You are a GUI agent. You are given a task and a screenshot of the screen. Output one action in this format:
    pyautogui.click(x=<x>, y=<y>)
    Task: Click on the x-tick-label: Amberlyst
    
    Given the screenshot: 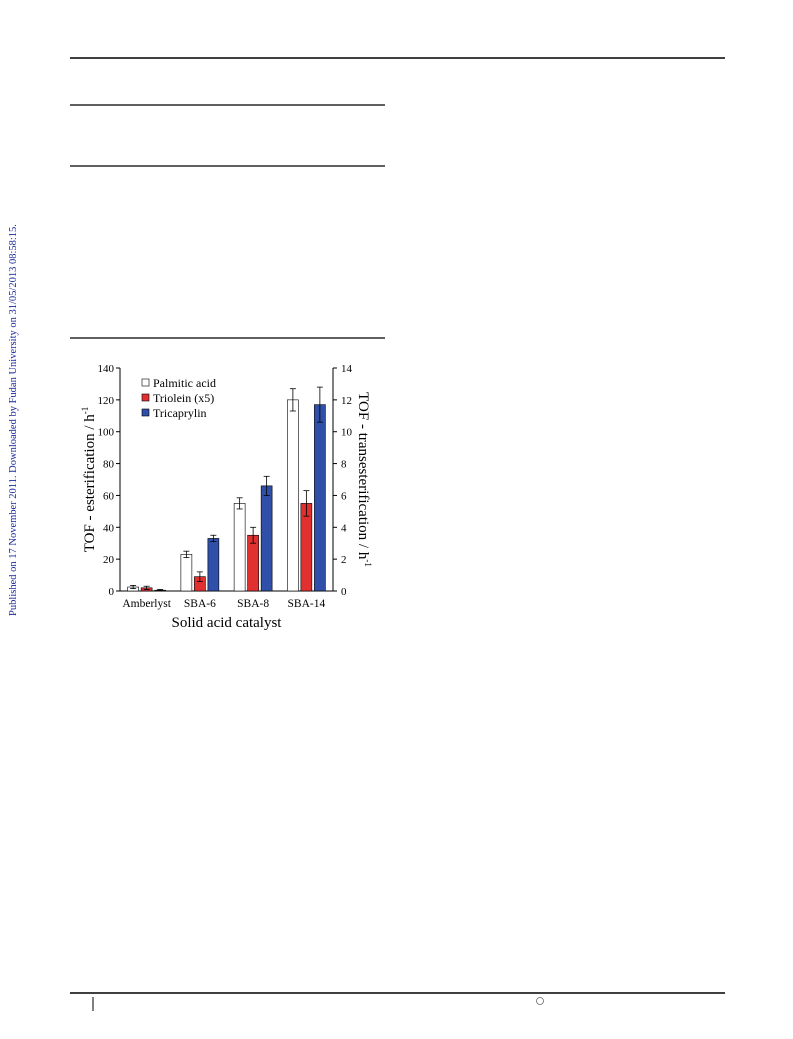 What is the action you would take?
    pyautogui.click(x=146, y=604)
    